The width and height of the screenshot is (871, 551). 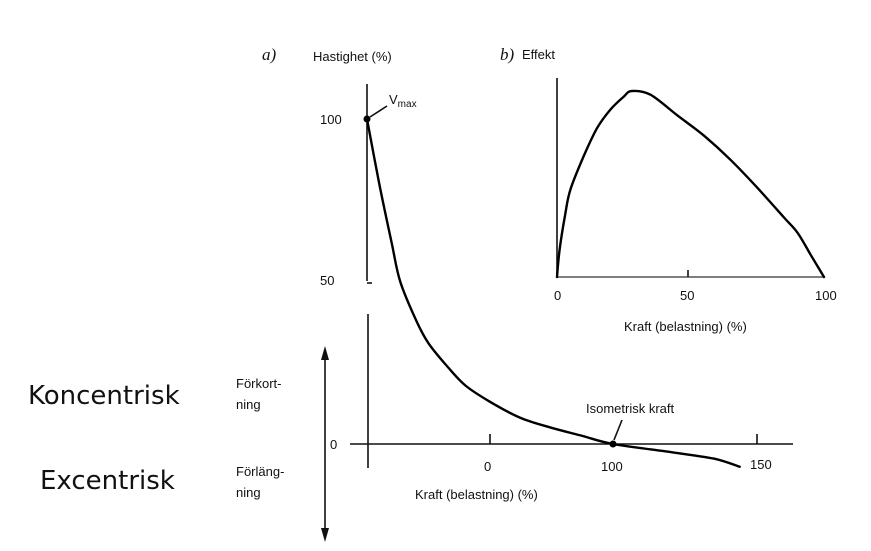 What do you see at coordinates (104, 396) in the screenshot?
I see `concentric-label: Koncentrisk` at bounding box center [104, 396].